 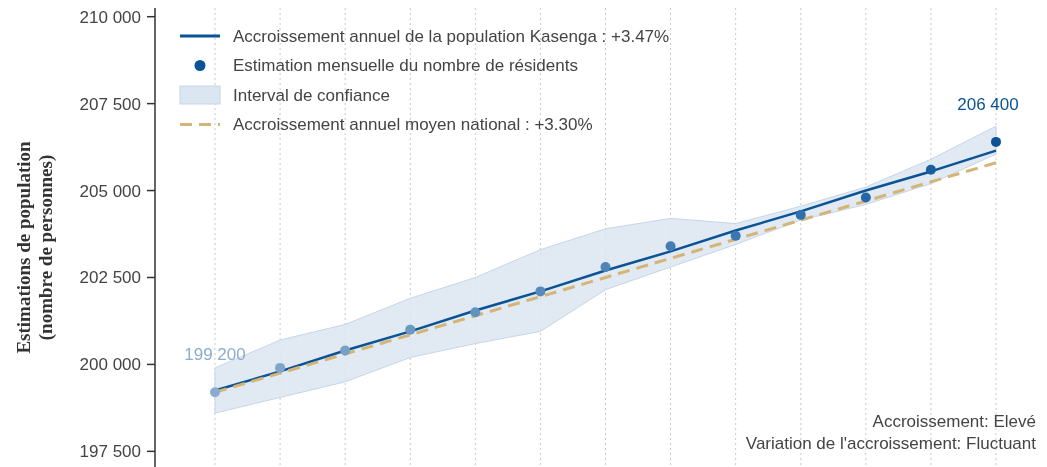 What do you see at coordinates (311, 95) in the screenshot?
I see `legend-label: Interval de confiance` at bounding box center [311, 95].